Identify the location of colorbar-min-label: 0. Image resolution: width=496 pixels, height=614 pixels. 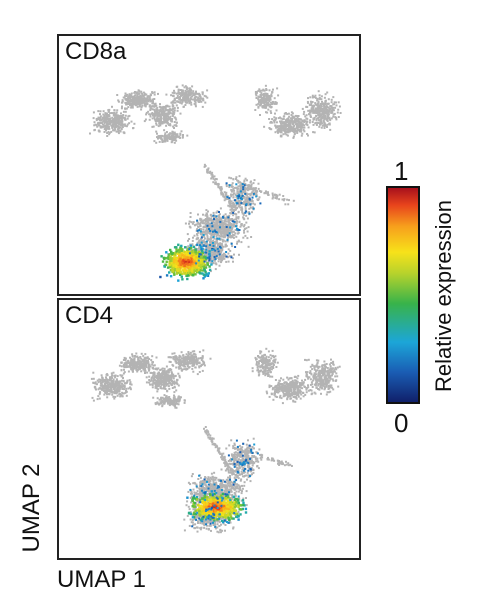
(401, 423).